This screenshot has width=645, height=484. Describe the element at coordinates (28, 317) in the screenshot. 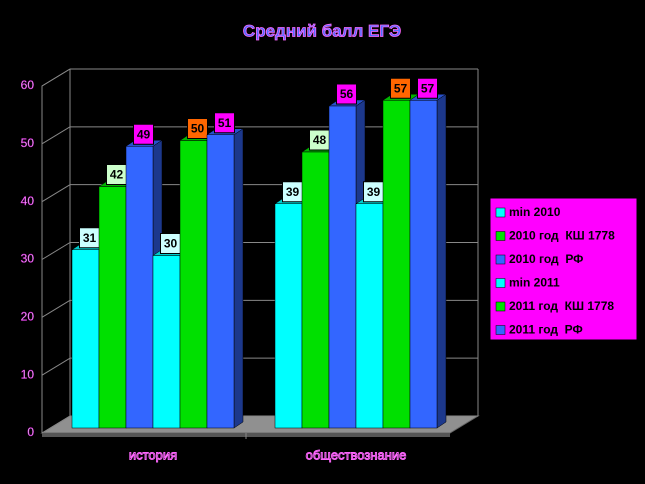

I see `y-tick-label: 20` at that location.